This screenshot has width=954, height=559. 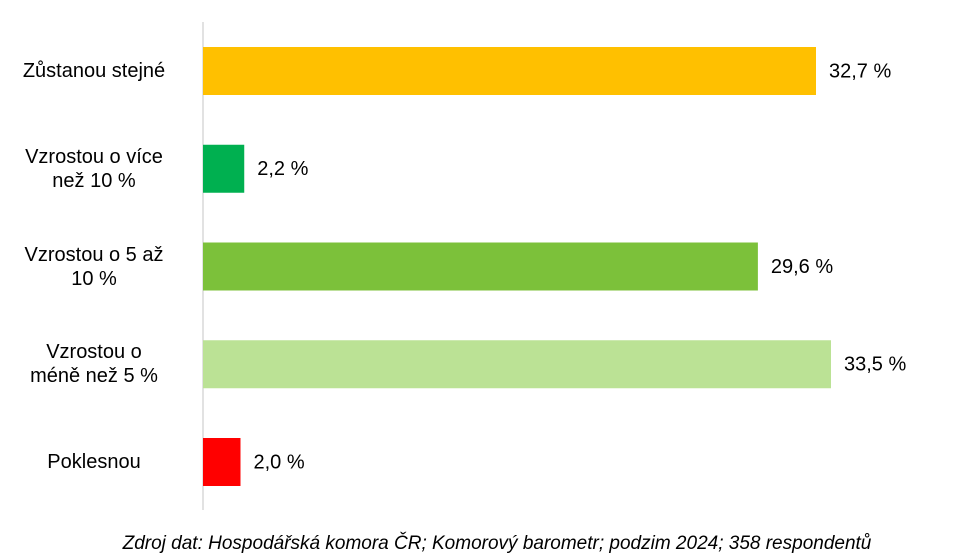 What do you see at coordinates (94, 168) in the screenshot?
I see `category-label: Vzrostou o více než 10 %` at bounding box center [94, 168].